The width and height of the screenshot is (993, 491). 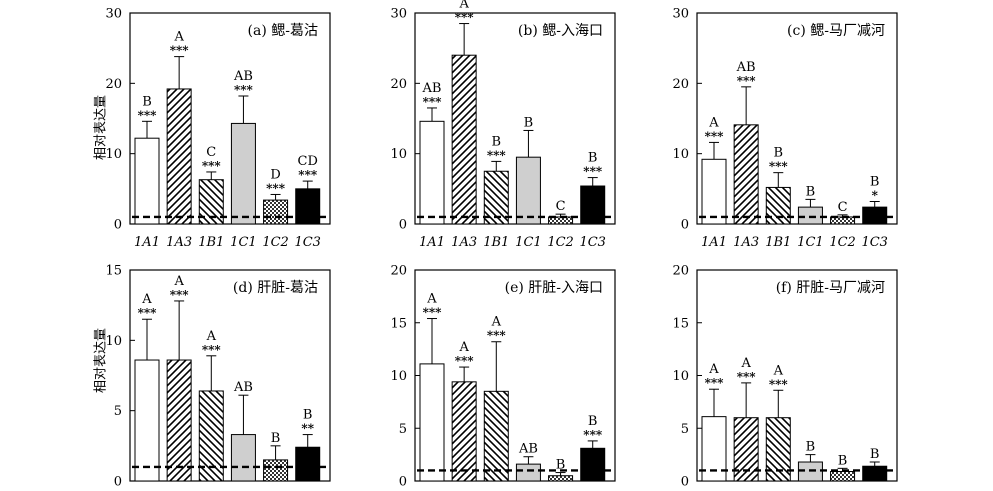 What do you see at coordinates (275, 174) in the screenshot?
I see `group-letter: D` at bounding box center [275, 174].